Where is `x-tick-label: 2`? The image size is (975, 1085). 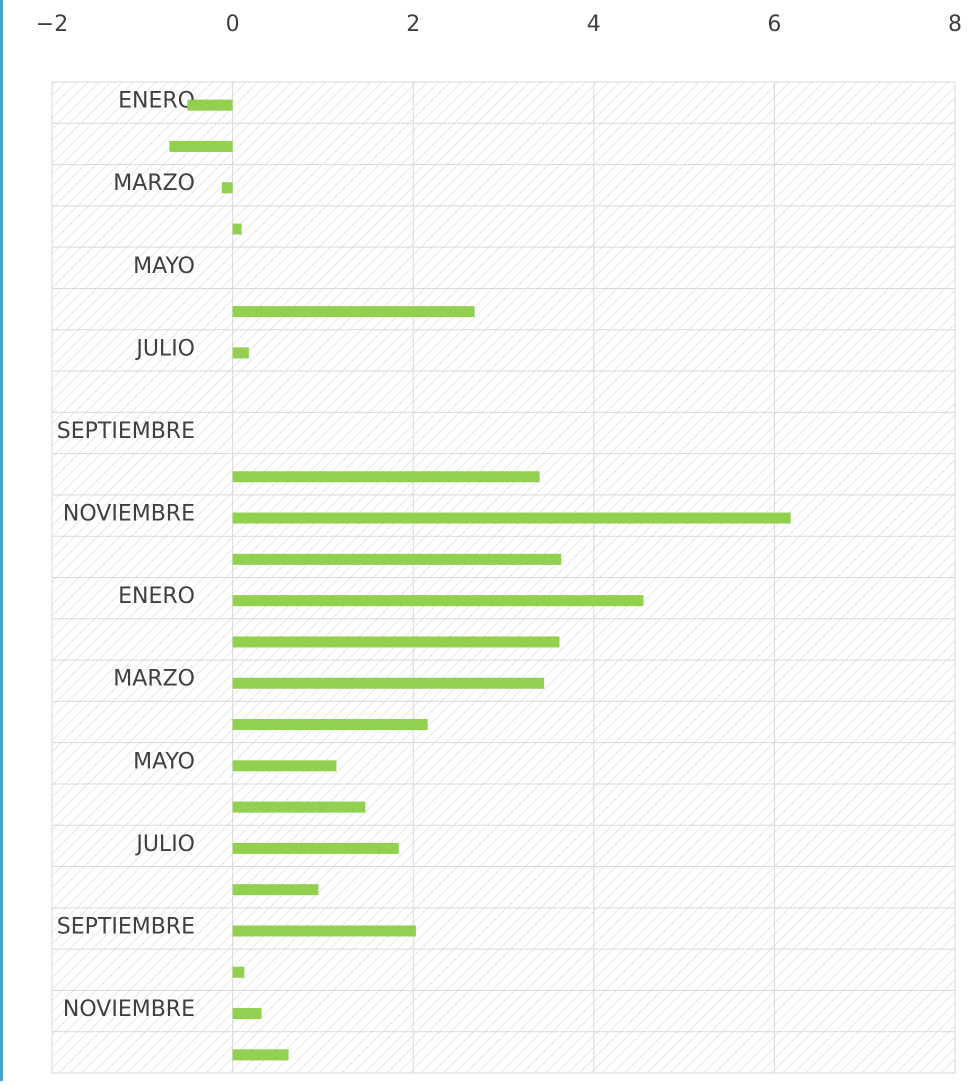 x-tick-label: 2 is located at coordinates (413, 24).